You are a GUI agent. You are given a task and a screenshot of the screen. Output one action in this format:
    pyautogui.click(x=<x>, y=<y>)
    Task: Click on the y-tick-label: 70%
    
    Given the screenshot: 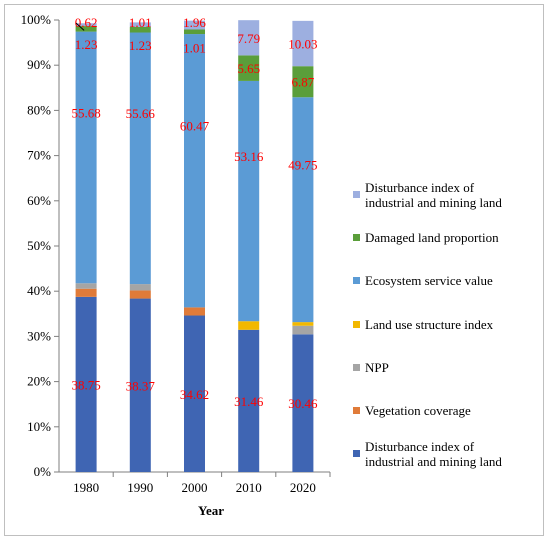 What is the action you would take?
    pyautogui.click(x=39, y=155)
    